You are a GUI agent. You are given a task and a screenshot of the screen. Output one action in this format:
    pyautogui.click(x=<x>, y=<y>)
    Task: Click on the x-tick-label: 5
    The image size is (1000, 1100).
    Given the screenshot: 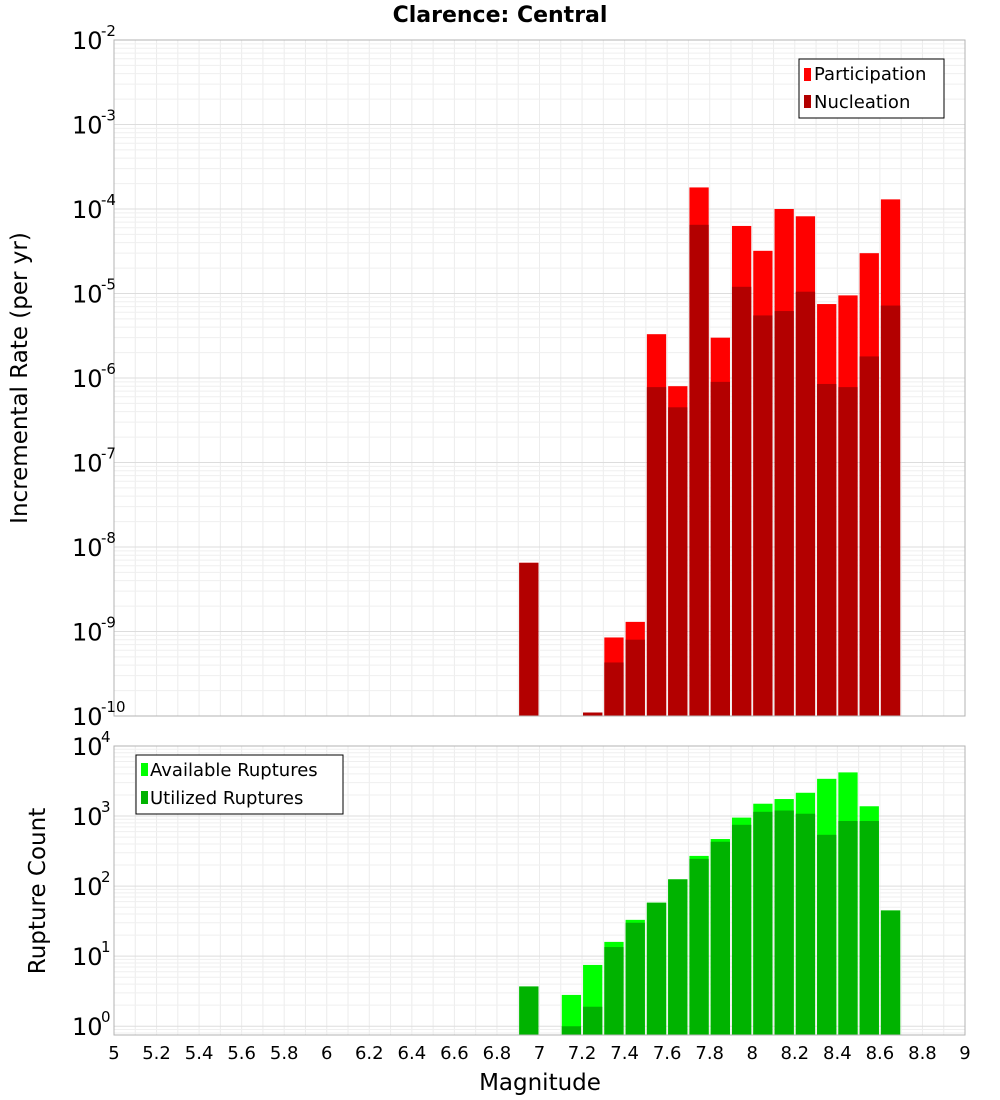 What is the action you would take?
    pyautogui.click(x=113, y=1053)
    